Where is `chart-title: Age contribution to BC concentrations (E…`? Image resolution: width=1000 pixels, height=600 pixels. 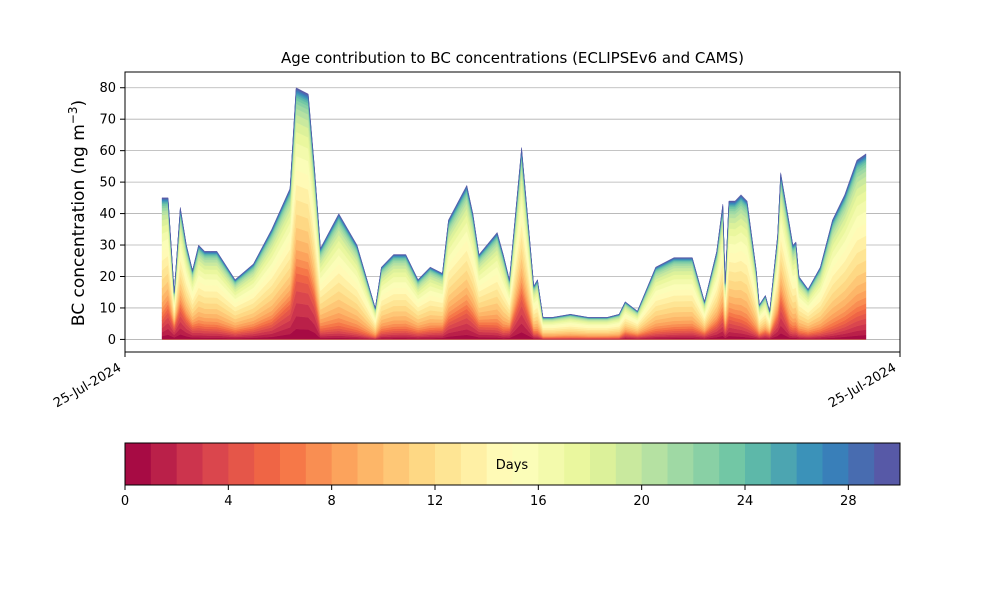 chart-title: Age contribution to BC concentrations (E… is located at coordinates (512, 58).